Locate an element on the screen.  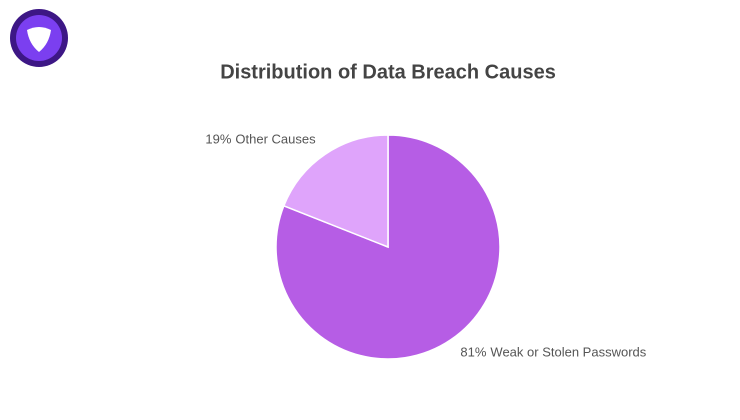
category-label: Other Causes is located at coordinates (275, 139).